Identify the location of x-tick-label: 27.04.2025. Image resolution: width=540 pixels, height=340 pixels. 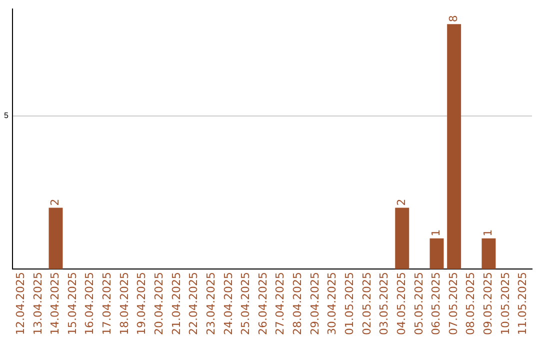
(280, 304).